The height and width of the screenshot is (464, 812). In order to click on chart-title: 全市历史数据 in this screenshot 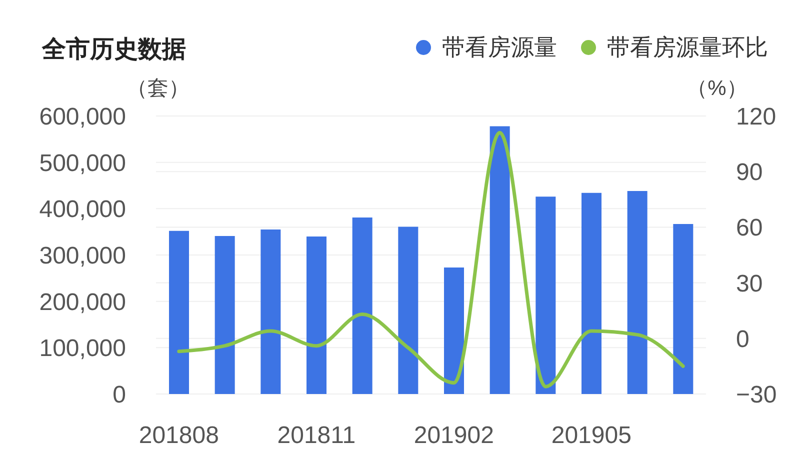, I will do `click(114, 49)`.